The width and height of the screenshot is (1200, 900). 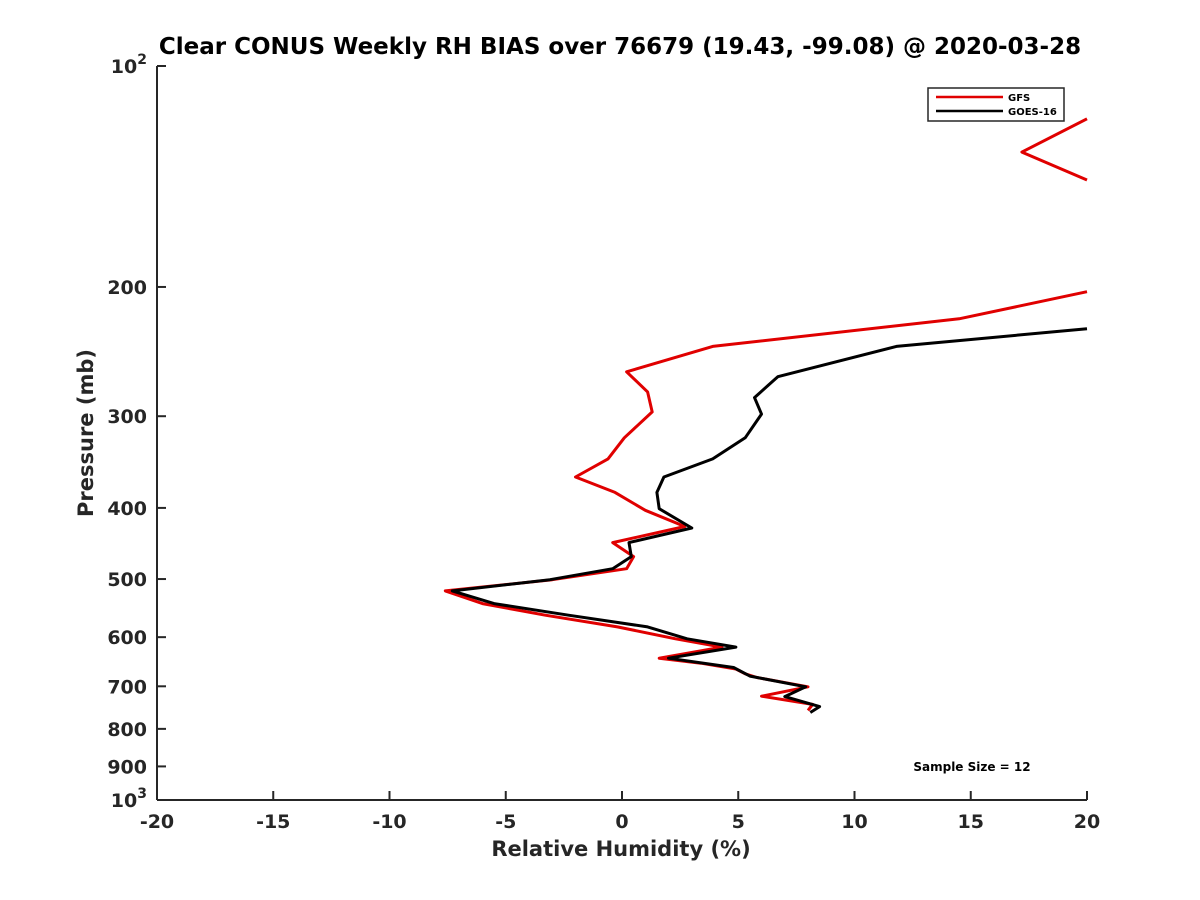 I want to click on y-tick-label: 500, so click(x=127, y=580).